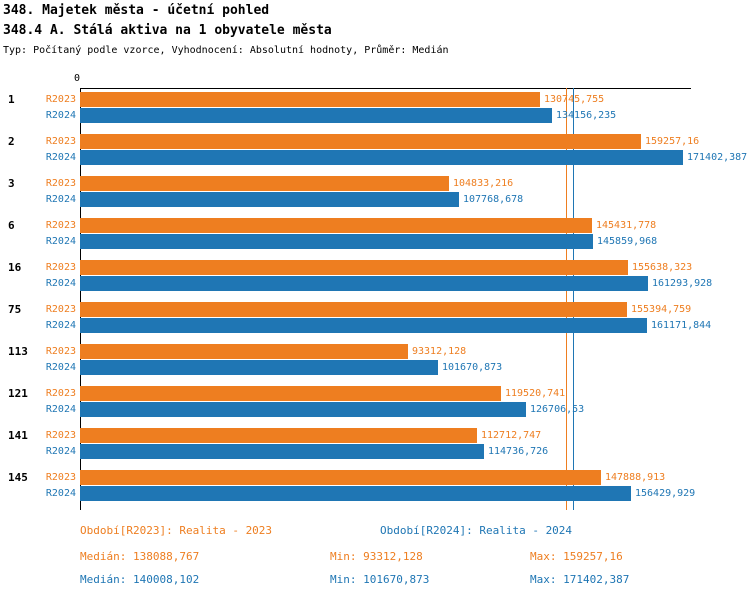 The width and height of the screenshot is (750, 602). What do you see at coordinates (483, 183) in the screenshot?
I see `value-label-r2023-cat-3: 104833,216` at bounding box center [483, 183].